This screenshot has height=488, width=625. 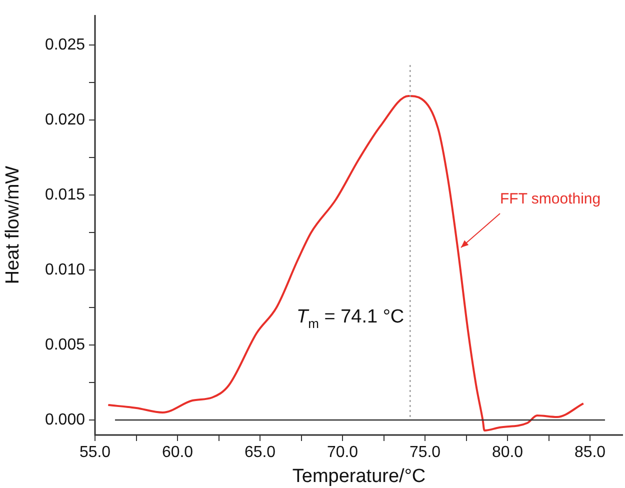 What do you see at coordinates (13, 225) in the screenshot?
I see `y-axis-title: Heat flow/mW` at bounding box center [13, 225].